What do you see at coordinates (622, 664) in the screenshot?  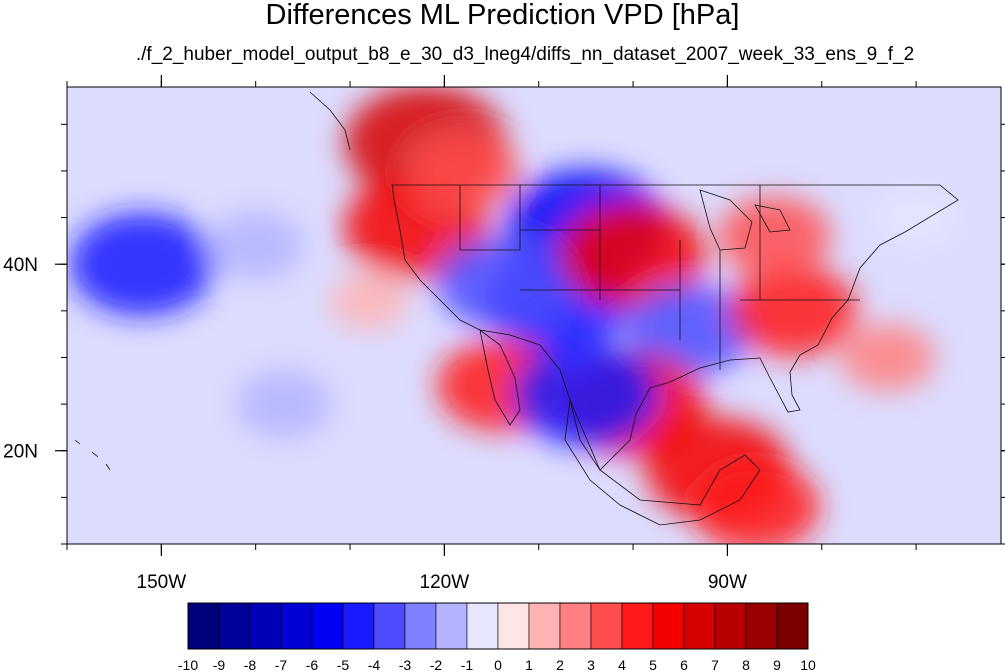 I see `colorbar-label: 4` at bounding box center [622, 664].